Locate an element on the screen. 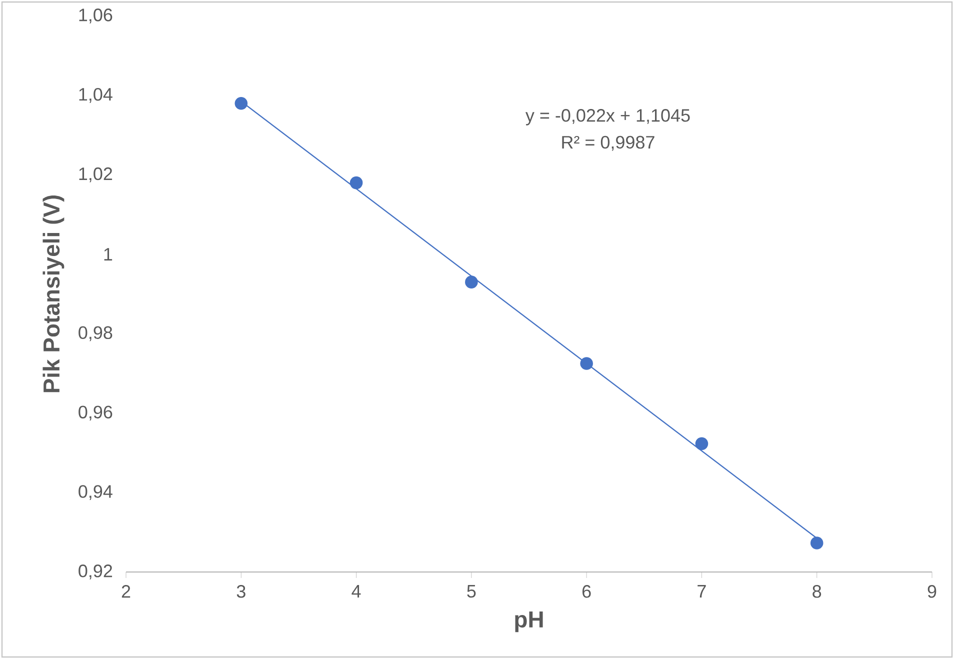  x-tick-label: 7 is located at coordinates (702, 591).